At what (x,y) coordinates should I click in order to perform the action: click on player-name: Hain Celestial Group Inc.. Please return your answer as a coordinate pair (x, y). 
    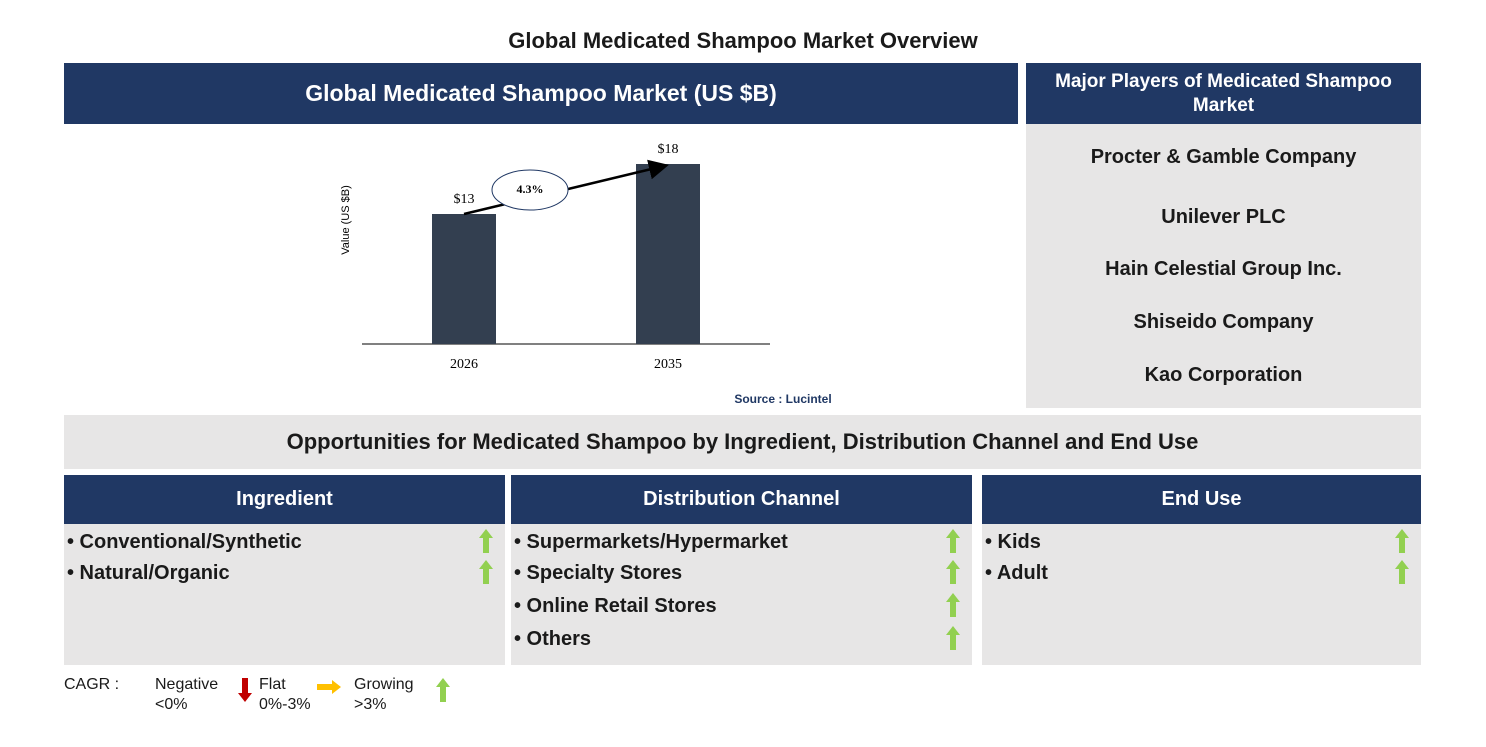
    Looking at the image, I should click on (1223, 269).